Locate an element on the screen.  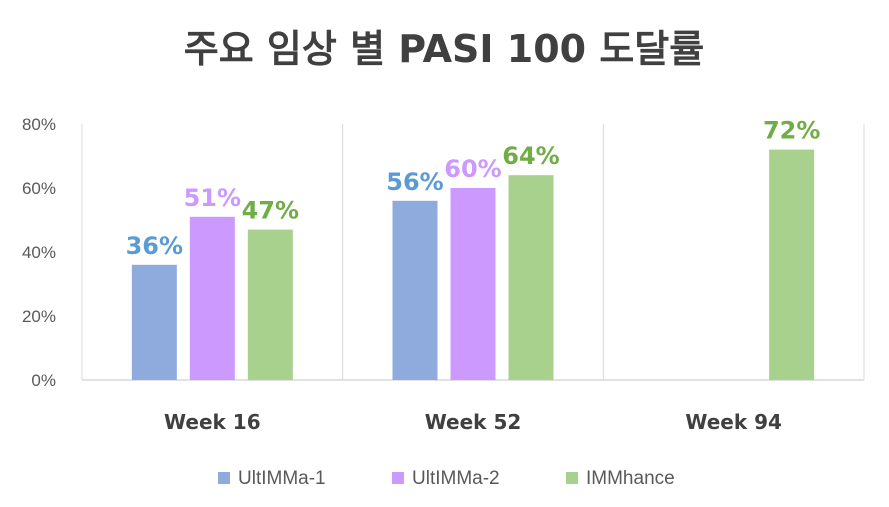
data-label: 36% is located at coordinates (154, 246).